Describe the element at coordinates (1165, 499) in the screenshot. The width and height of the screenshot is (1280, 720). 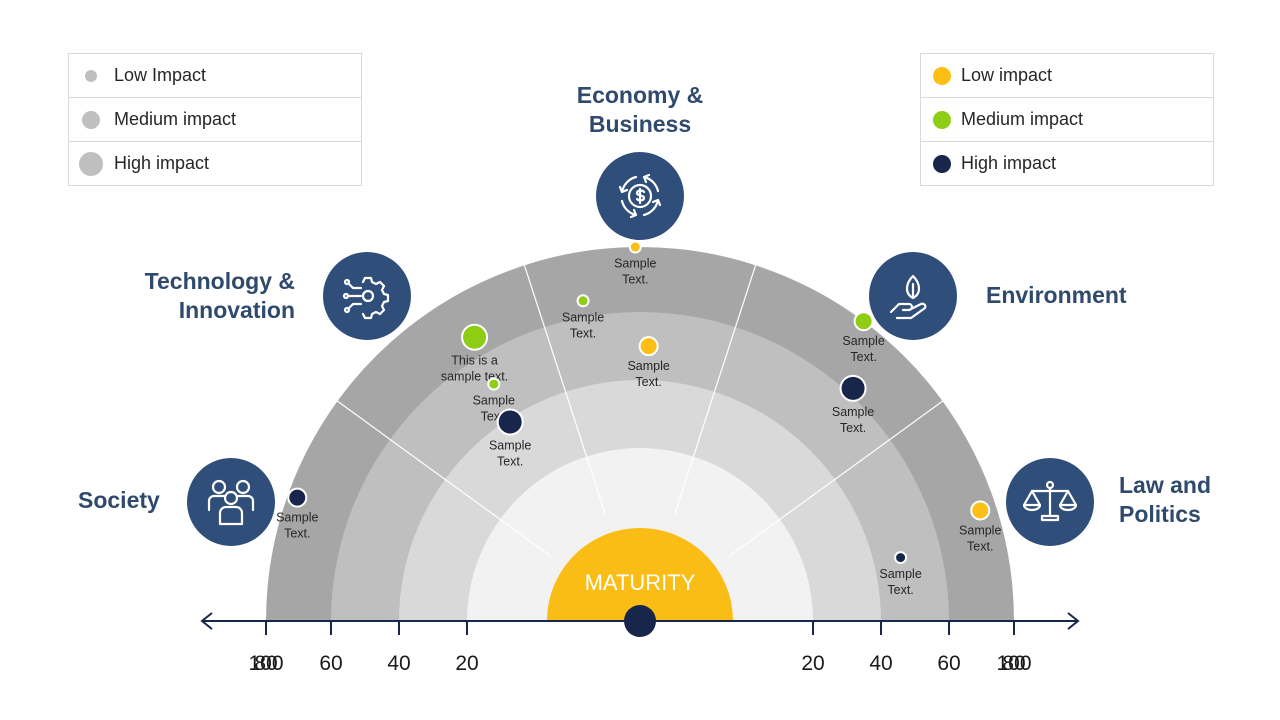
I see `category-title-law: Law and Politics` at that location.